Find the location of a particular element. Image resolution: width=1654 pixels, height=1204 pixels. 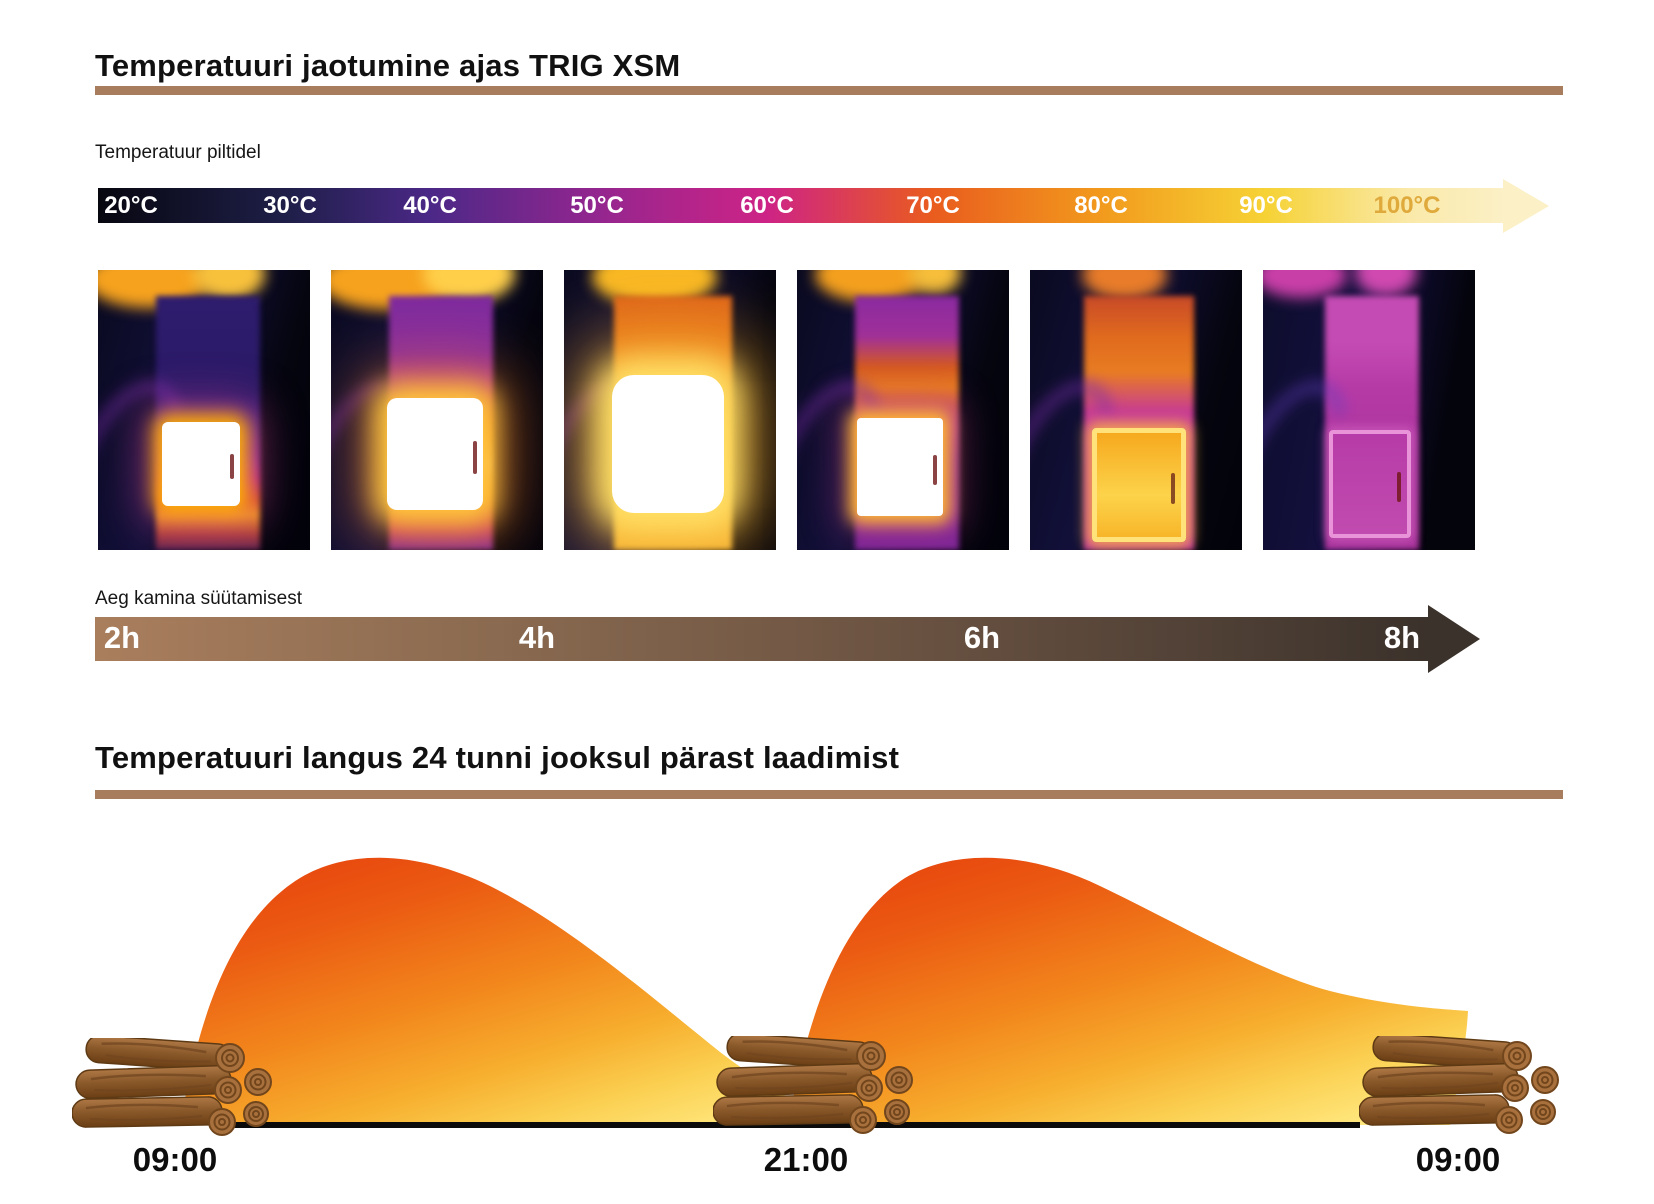

time-tick-8h: 8h is located at coordinates (1402, 637).